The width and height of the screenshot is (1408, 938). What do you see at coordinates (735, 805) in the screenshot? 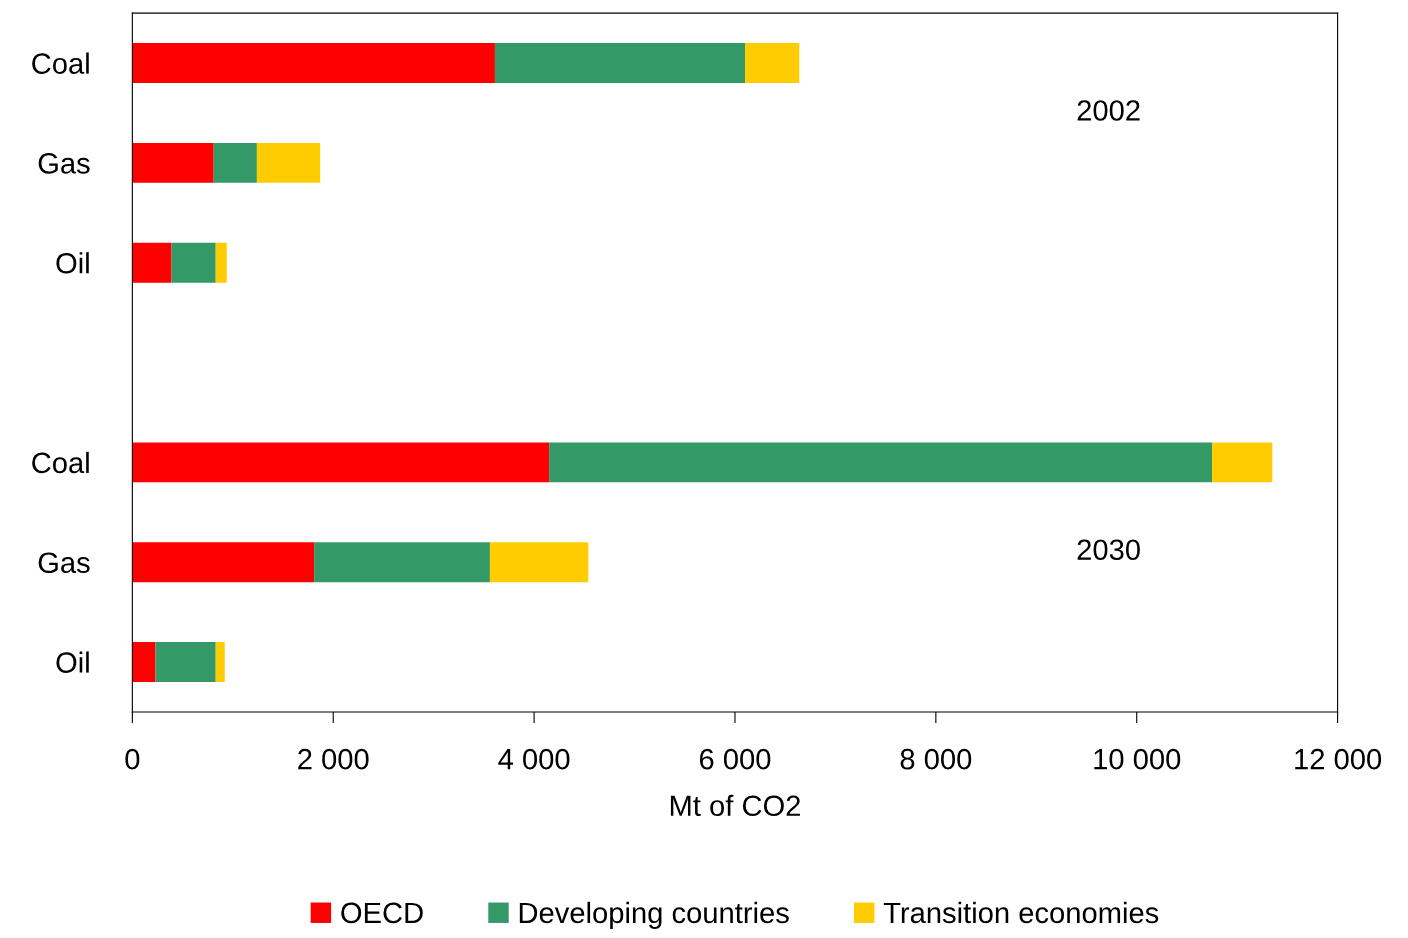
I see `x-axis-title: Mt of CO2` at bounding box center [735, 805].